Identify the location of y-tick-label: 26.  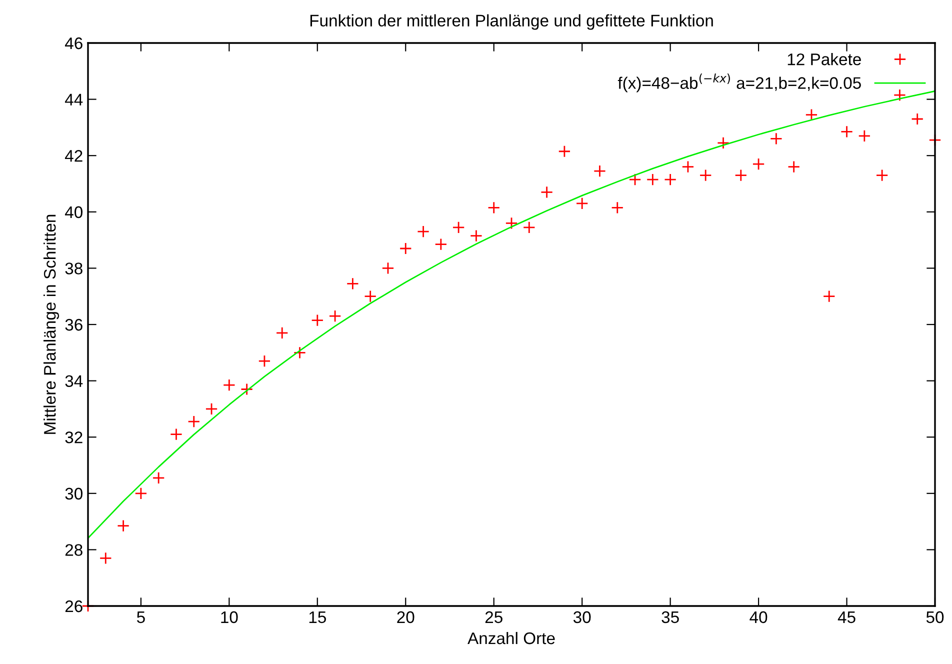
(73, 606).